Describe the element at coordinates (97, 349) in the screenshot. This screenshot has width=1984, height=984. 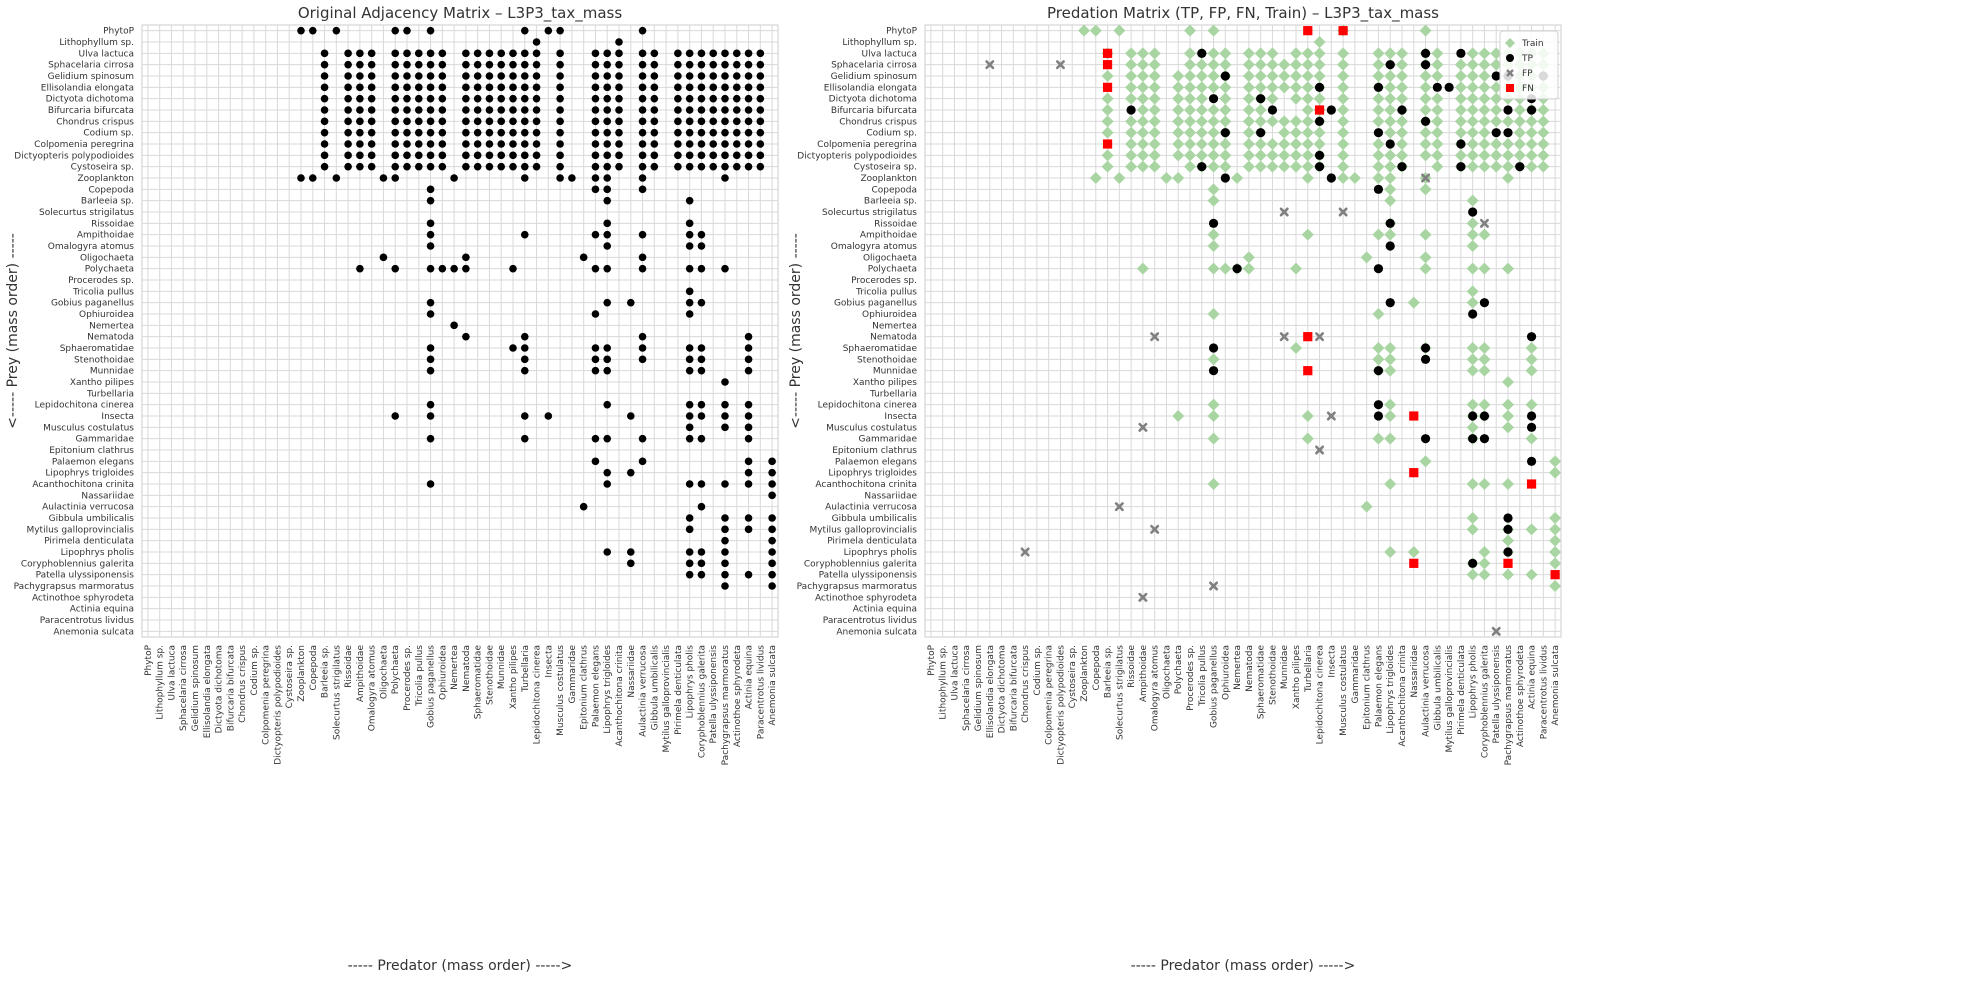
I see `prey-tick-label: Sphaeromatidae` at that location.